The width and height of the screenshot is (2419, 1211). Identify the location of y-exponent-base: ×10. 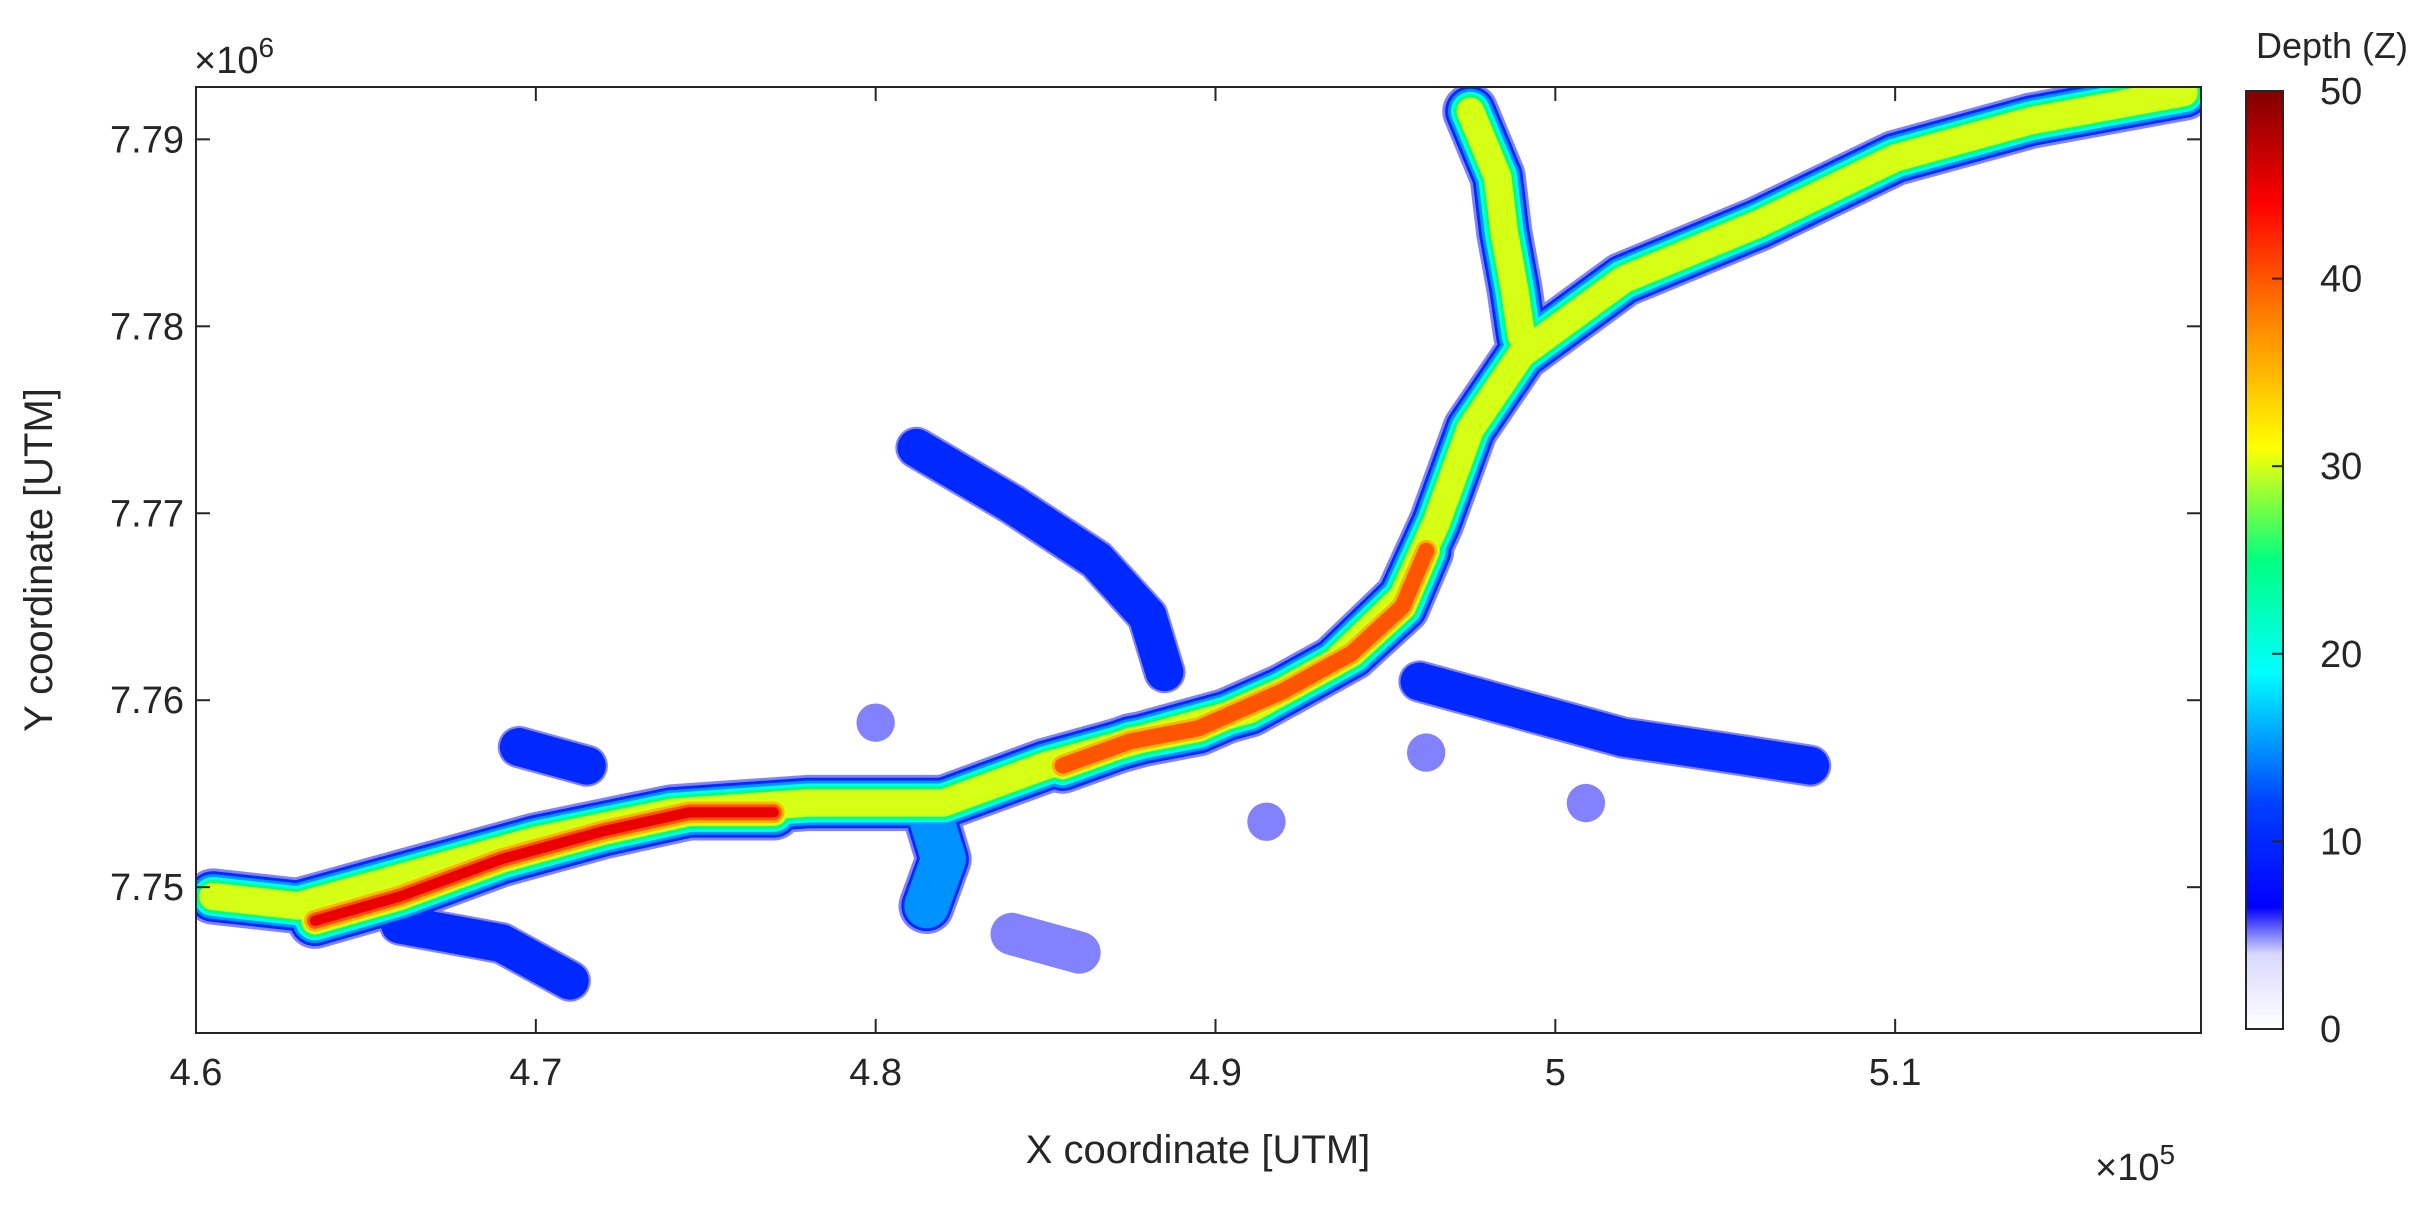
(226, 61).